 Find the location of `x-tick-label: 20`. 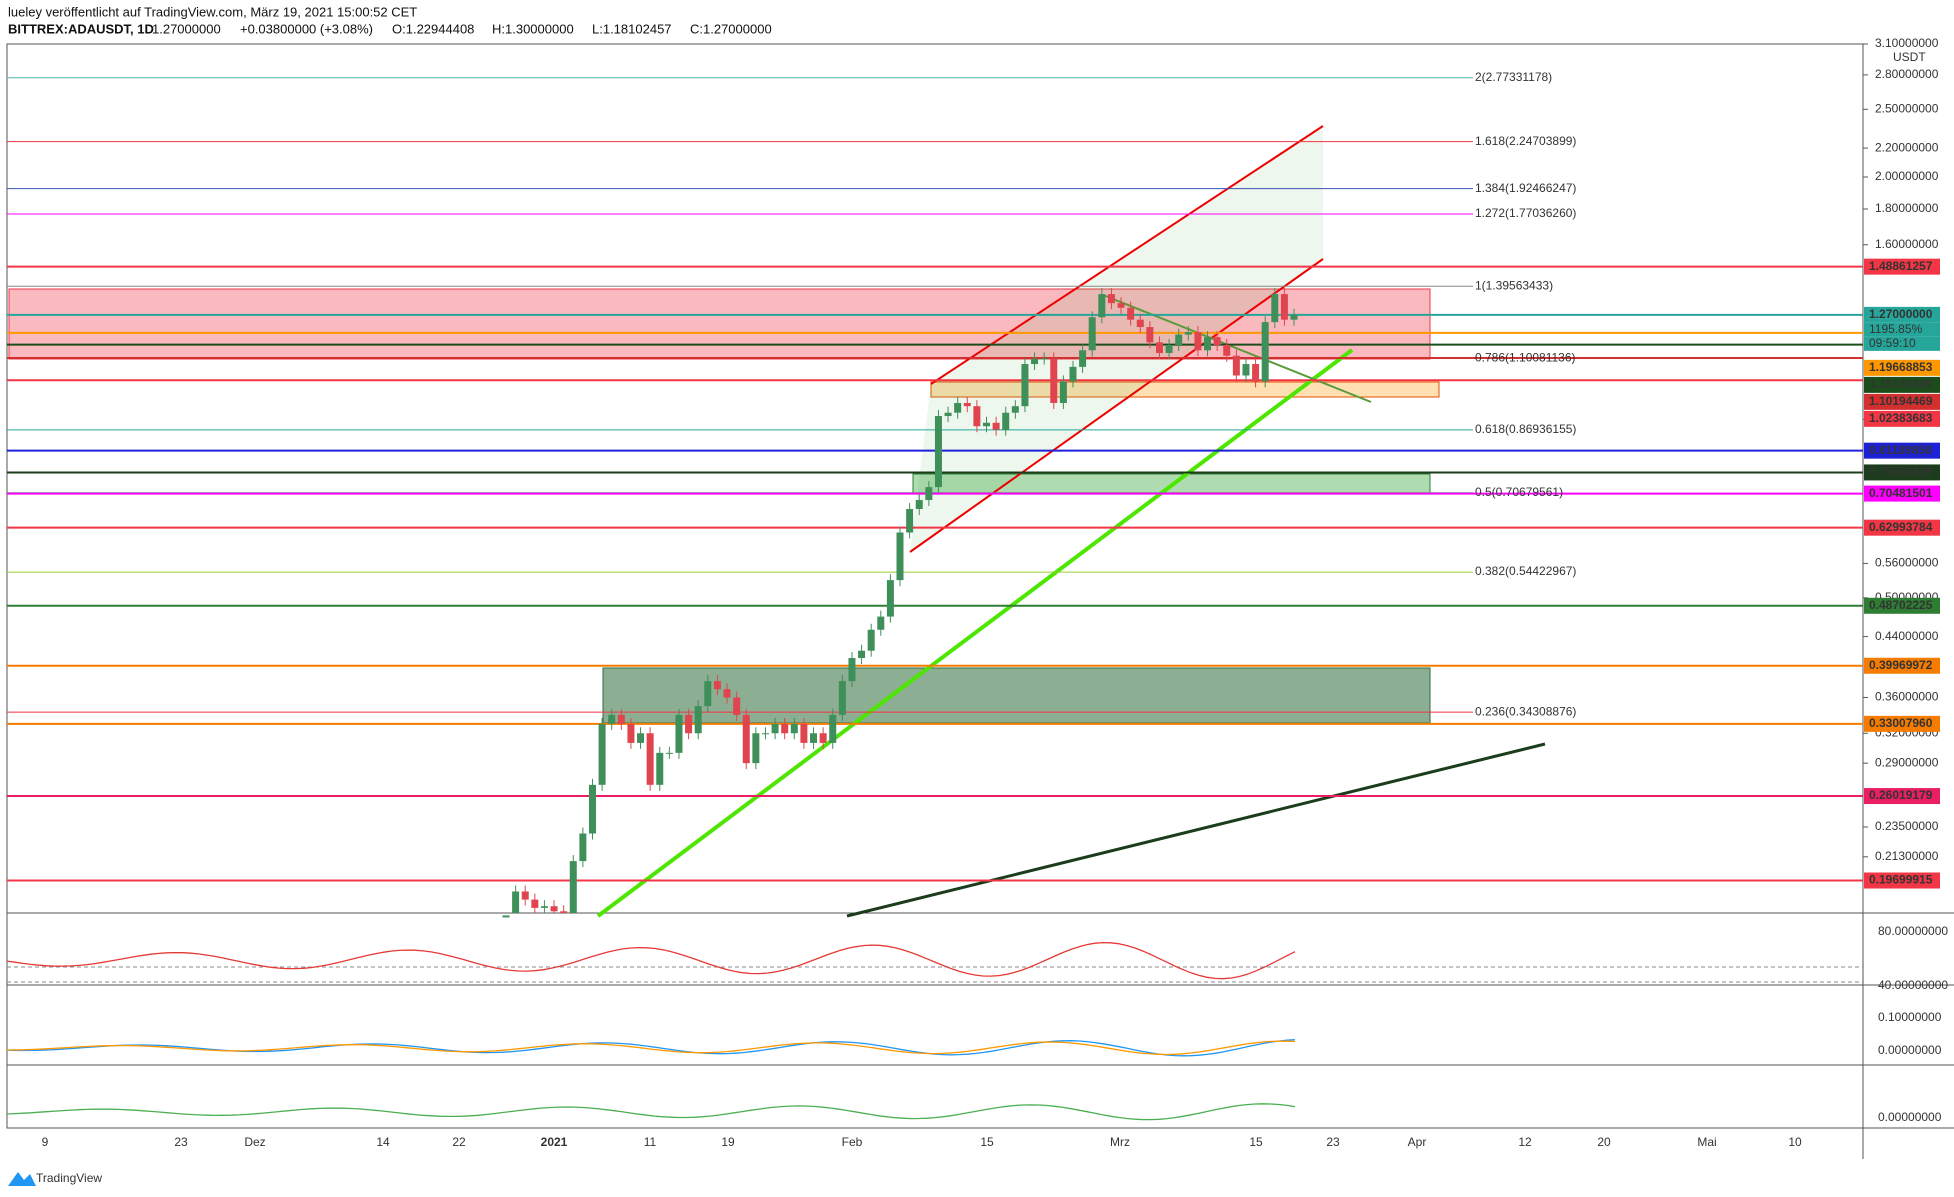

x-tick-label: 20 is located at coordinates (1604, 1142).